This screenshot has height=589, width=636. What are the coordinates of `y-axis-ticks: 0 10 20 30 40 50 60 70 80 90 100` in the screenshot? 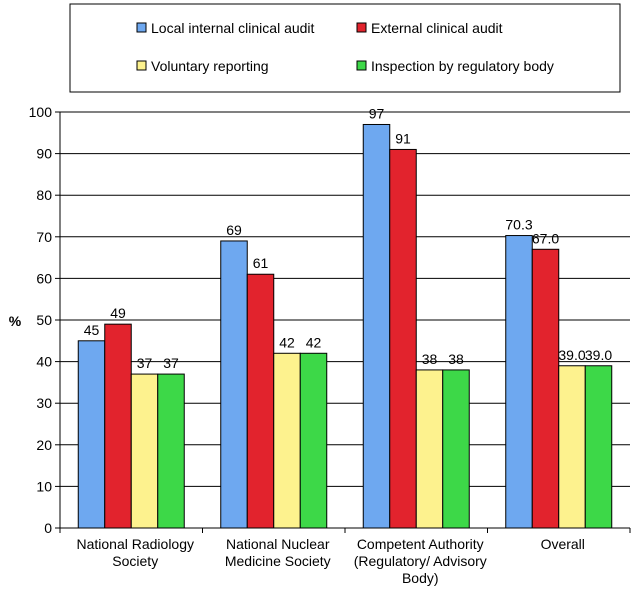 It's located at (44, 320).